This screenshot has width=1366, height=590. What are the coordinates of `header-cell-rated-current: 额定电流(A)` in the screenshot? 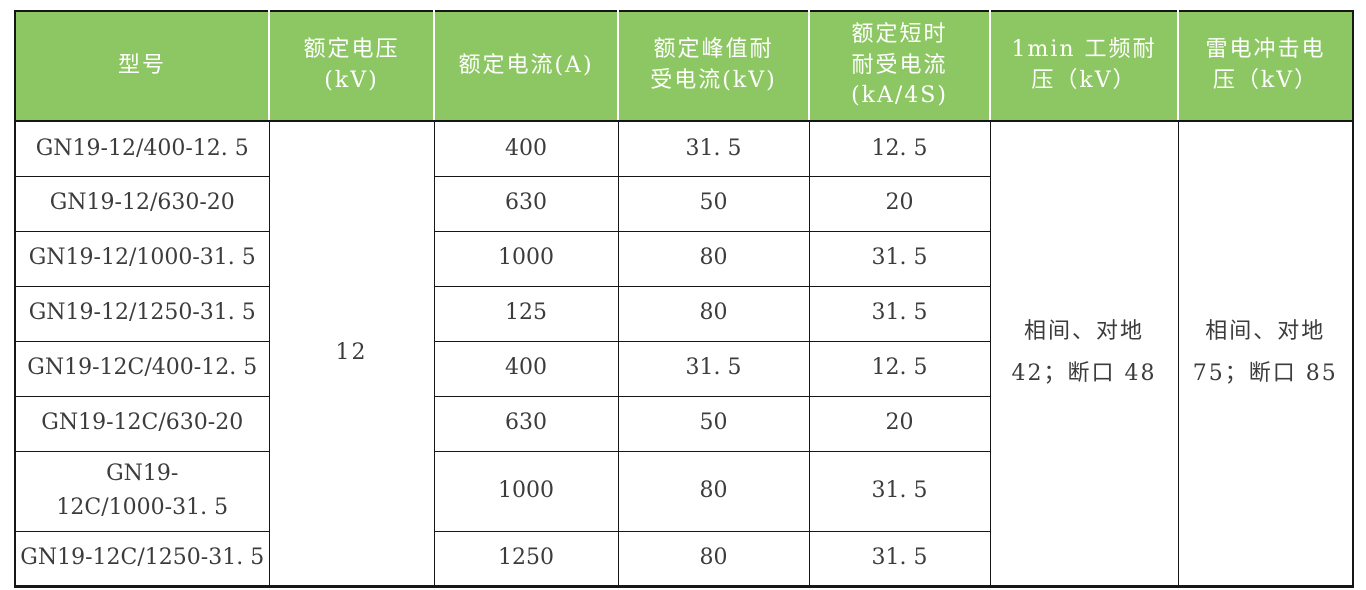 It's located at (525, 66).